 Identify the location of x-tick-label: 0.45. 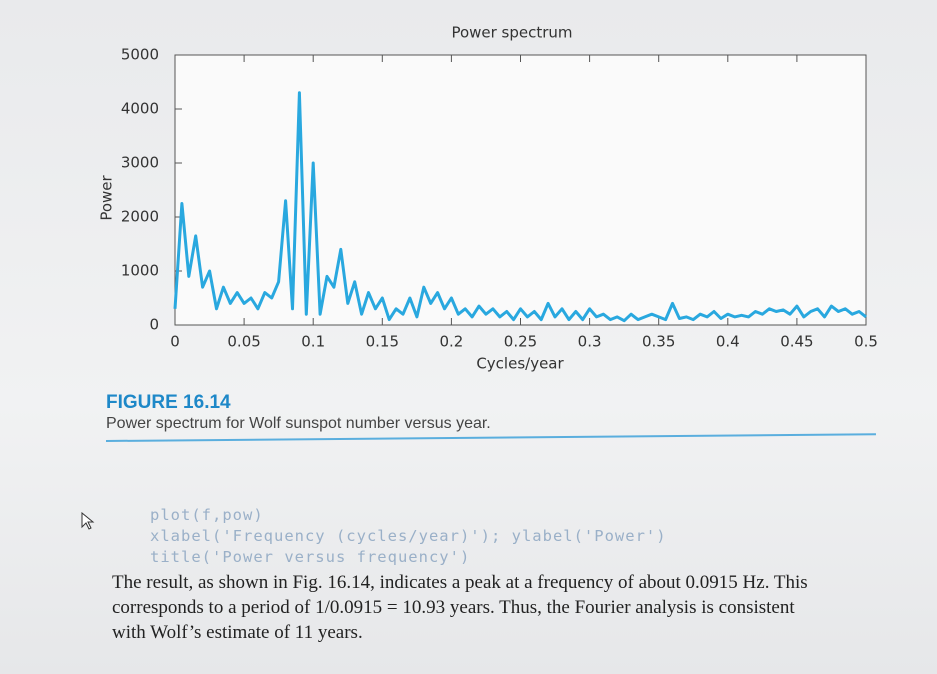
(796, 342).